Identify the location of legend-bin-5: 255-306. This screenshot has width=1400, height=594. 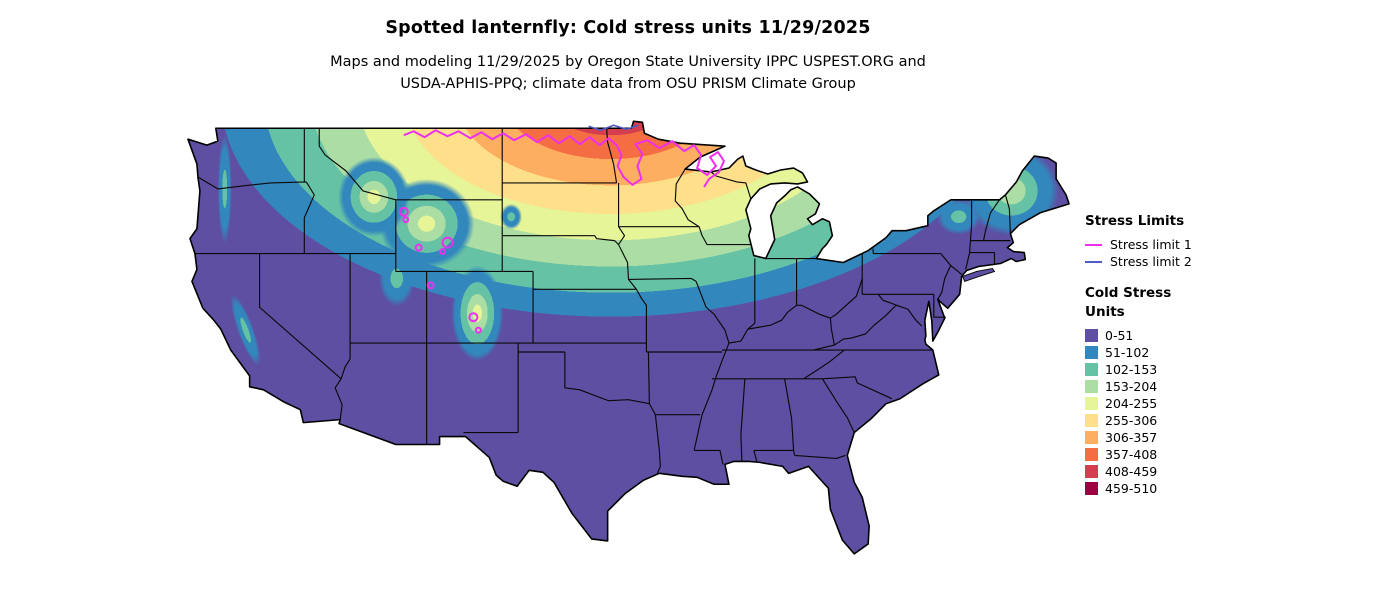
(1165, 420).